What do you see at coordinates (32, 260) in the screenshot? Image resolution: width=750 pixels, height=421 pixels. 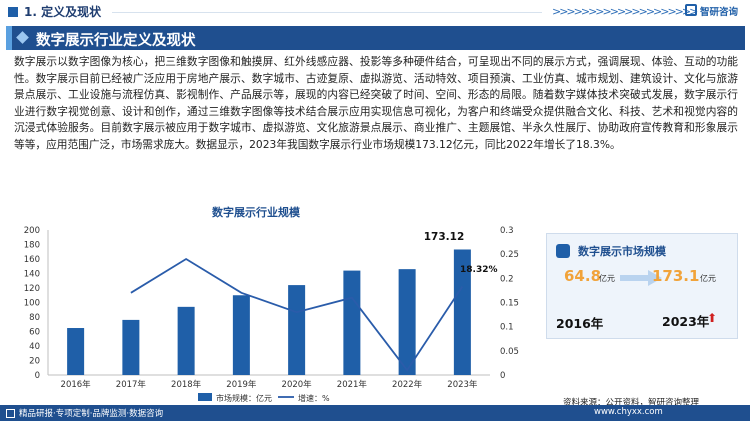 I see `y-tick-label: 160` at bounding box center [32, 260].